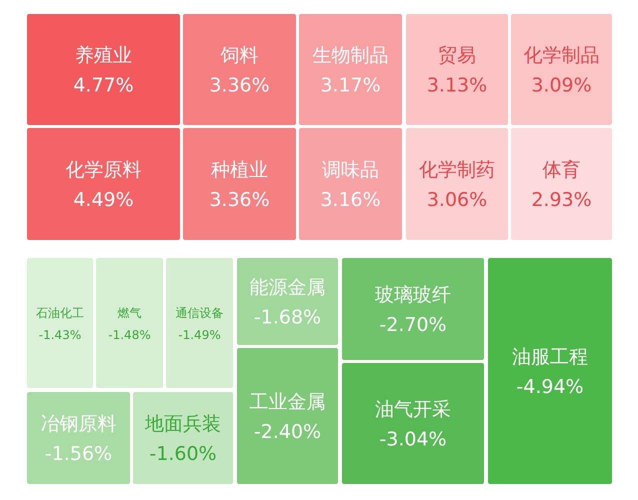  What do you see at coordinates (457, 200) in the screenshot?
I see `data-label: 3.06%` at bounding box center [457, 200].